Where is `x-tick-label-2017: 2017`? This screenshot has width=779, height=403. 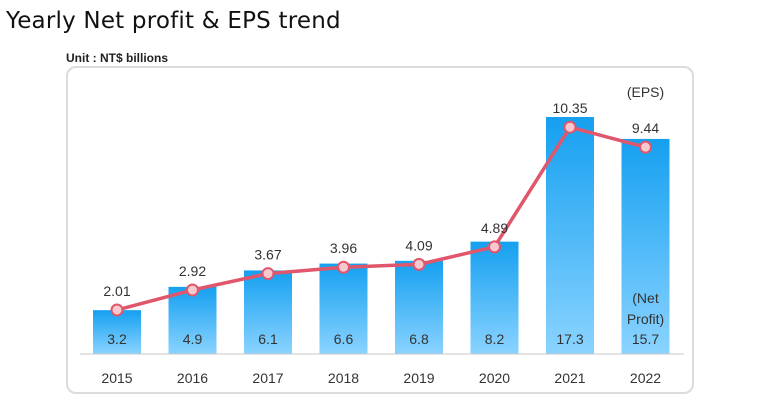 x-tick-label-2017: 2017 is located at coordinates (267, 378).